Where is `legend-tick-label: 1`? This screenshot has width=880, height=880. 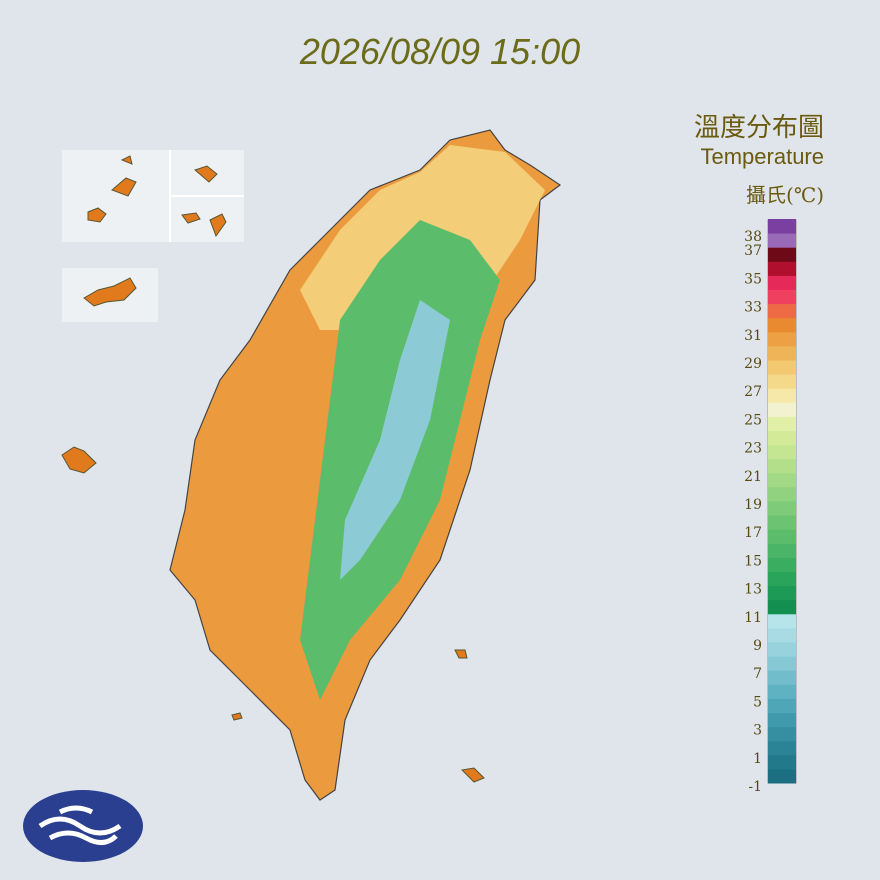
legend-tick-label: 1 is located at coordinates (757, 759).